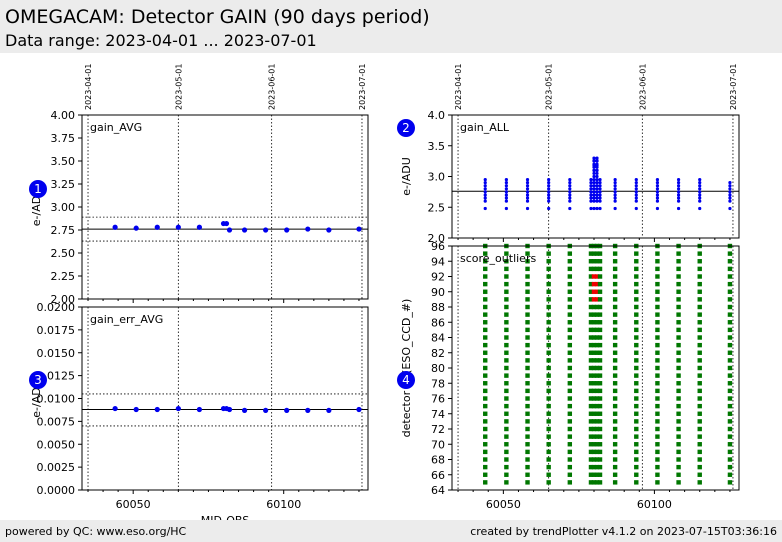  What do you see at coordinates (56, 490) in the screenshot?
I see `panel-3-y-tick-label: 0.0000` at bounding box center [56, 490].